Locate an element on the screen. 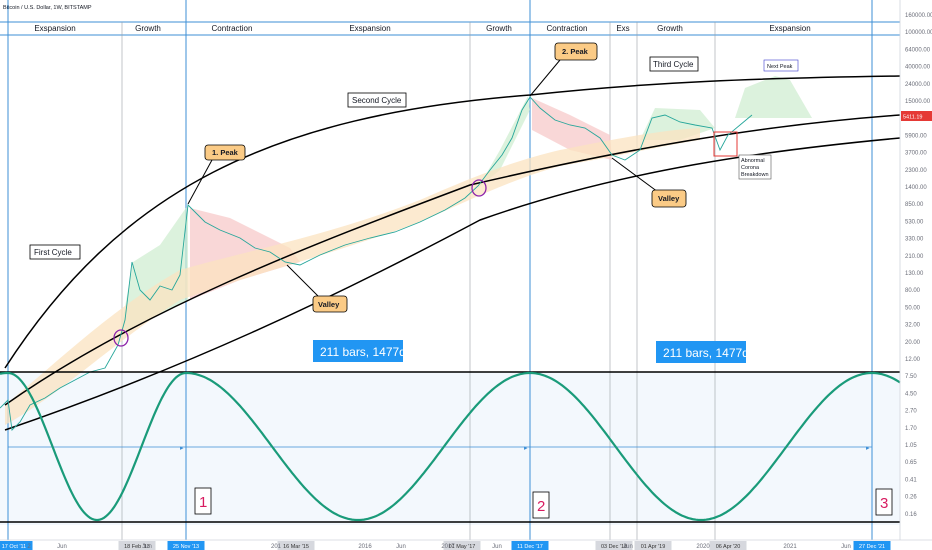 The width and height of the screenshot is (932, 550). date-label: 03 Dec '18 is located at coordinates (614, 547).